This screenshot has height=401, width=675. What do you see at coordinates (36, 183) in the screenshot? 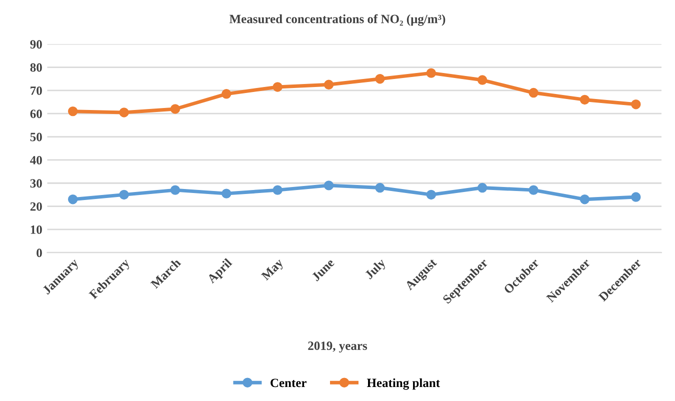
I see `y-tick-label: 30` at bounding box center [36, 183].